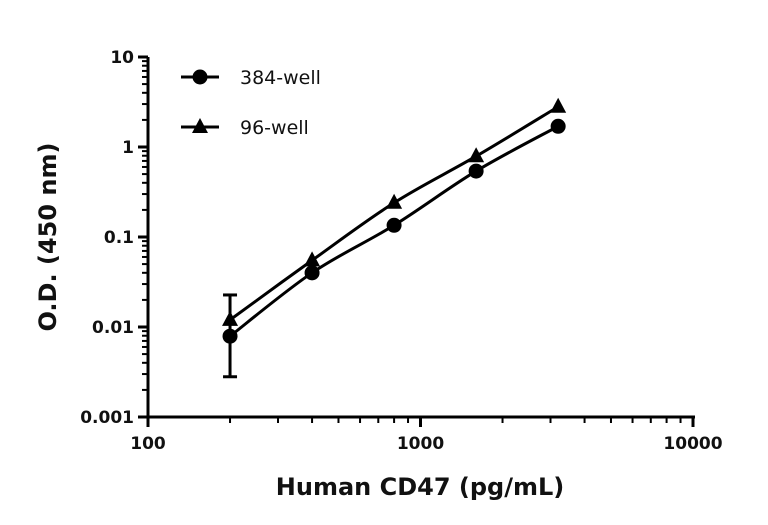 Image resolution: width=768 pixels, height=525 pixels. Describe the element at coordinates (122, 58) in the screenshot. I see `y-tick-label: 10` at that location.